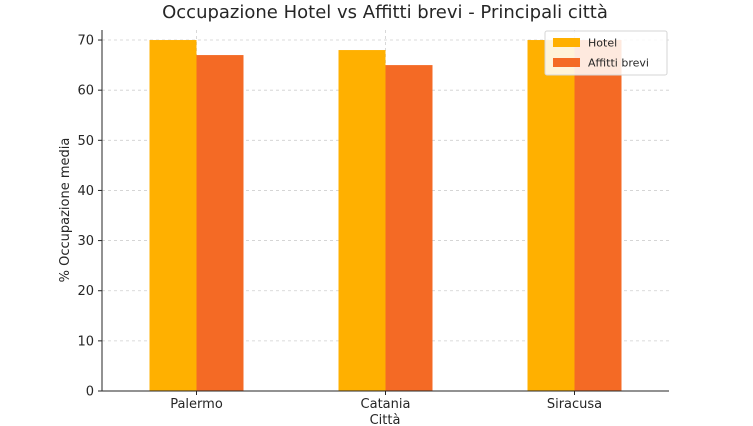 The height and width of the screenshot is (426, 753). I want to click on y-tick-label: 10, so click(85, 341).